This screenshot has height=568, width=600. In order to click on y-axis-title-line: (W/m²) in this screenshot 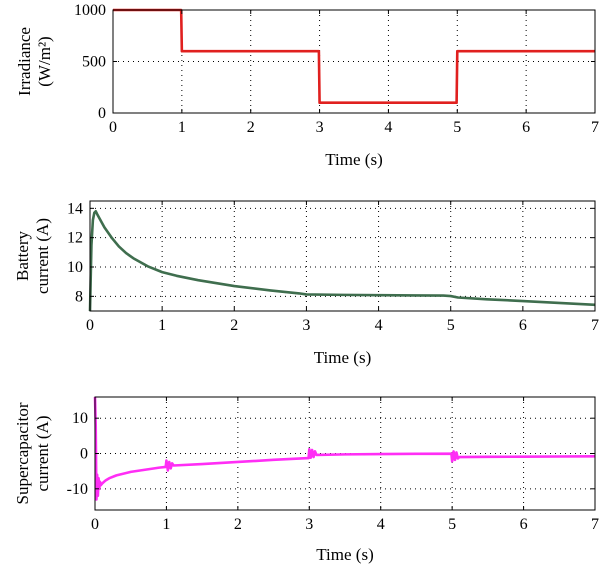, I will do `click(44, 61)`.